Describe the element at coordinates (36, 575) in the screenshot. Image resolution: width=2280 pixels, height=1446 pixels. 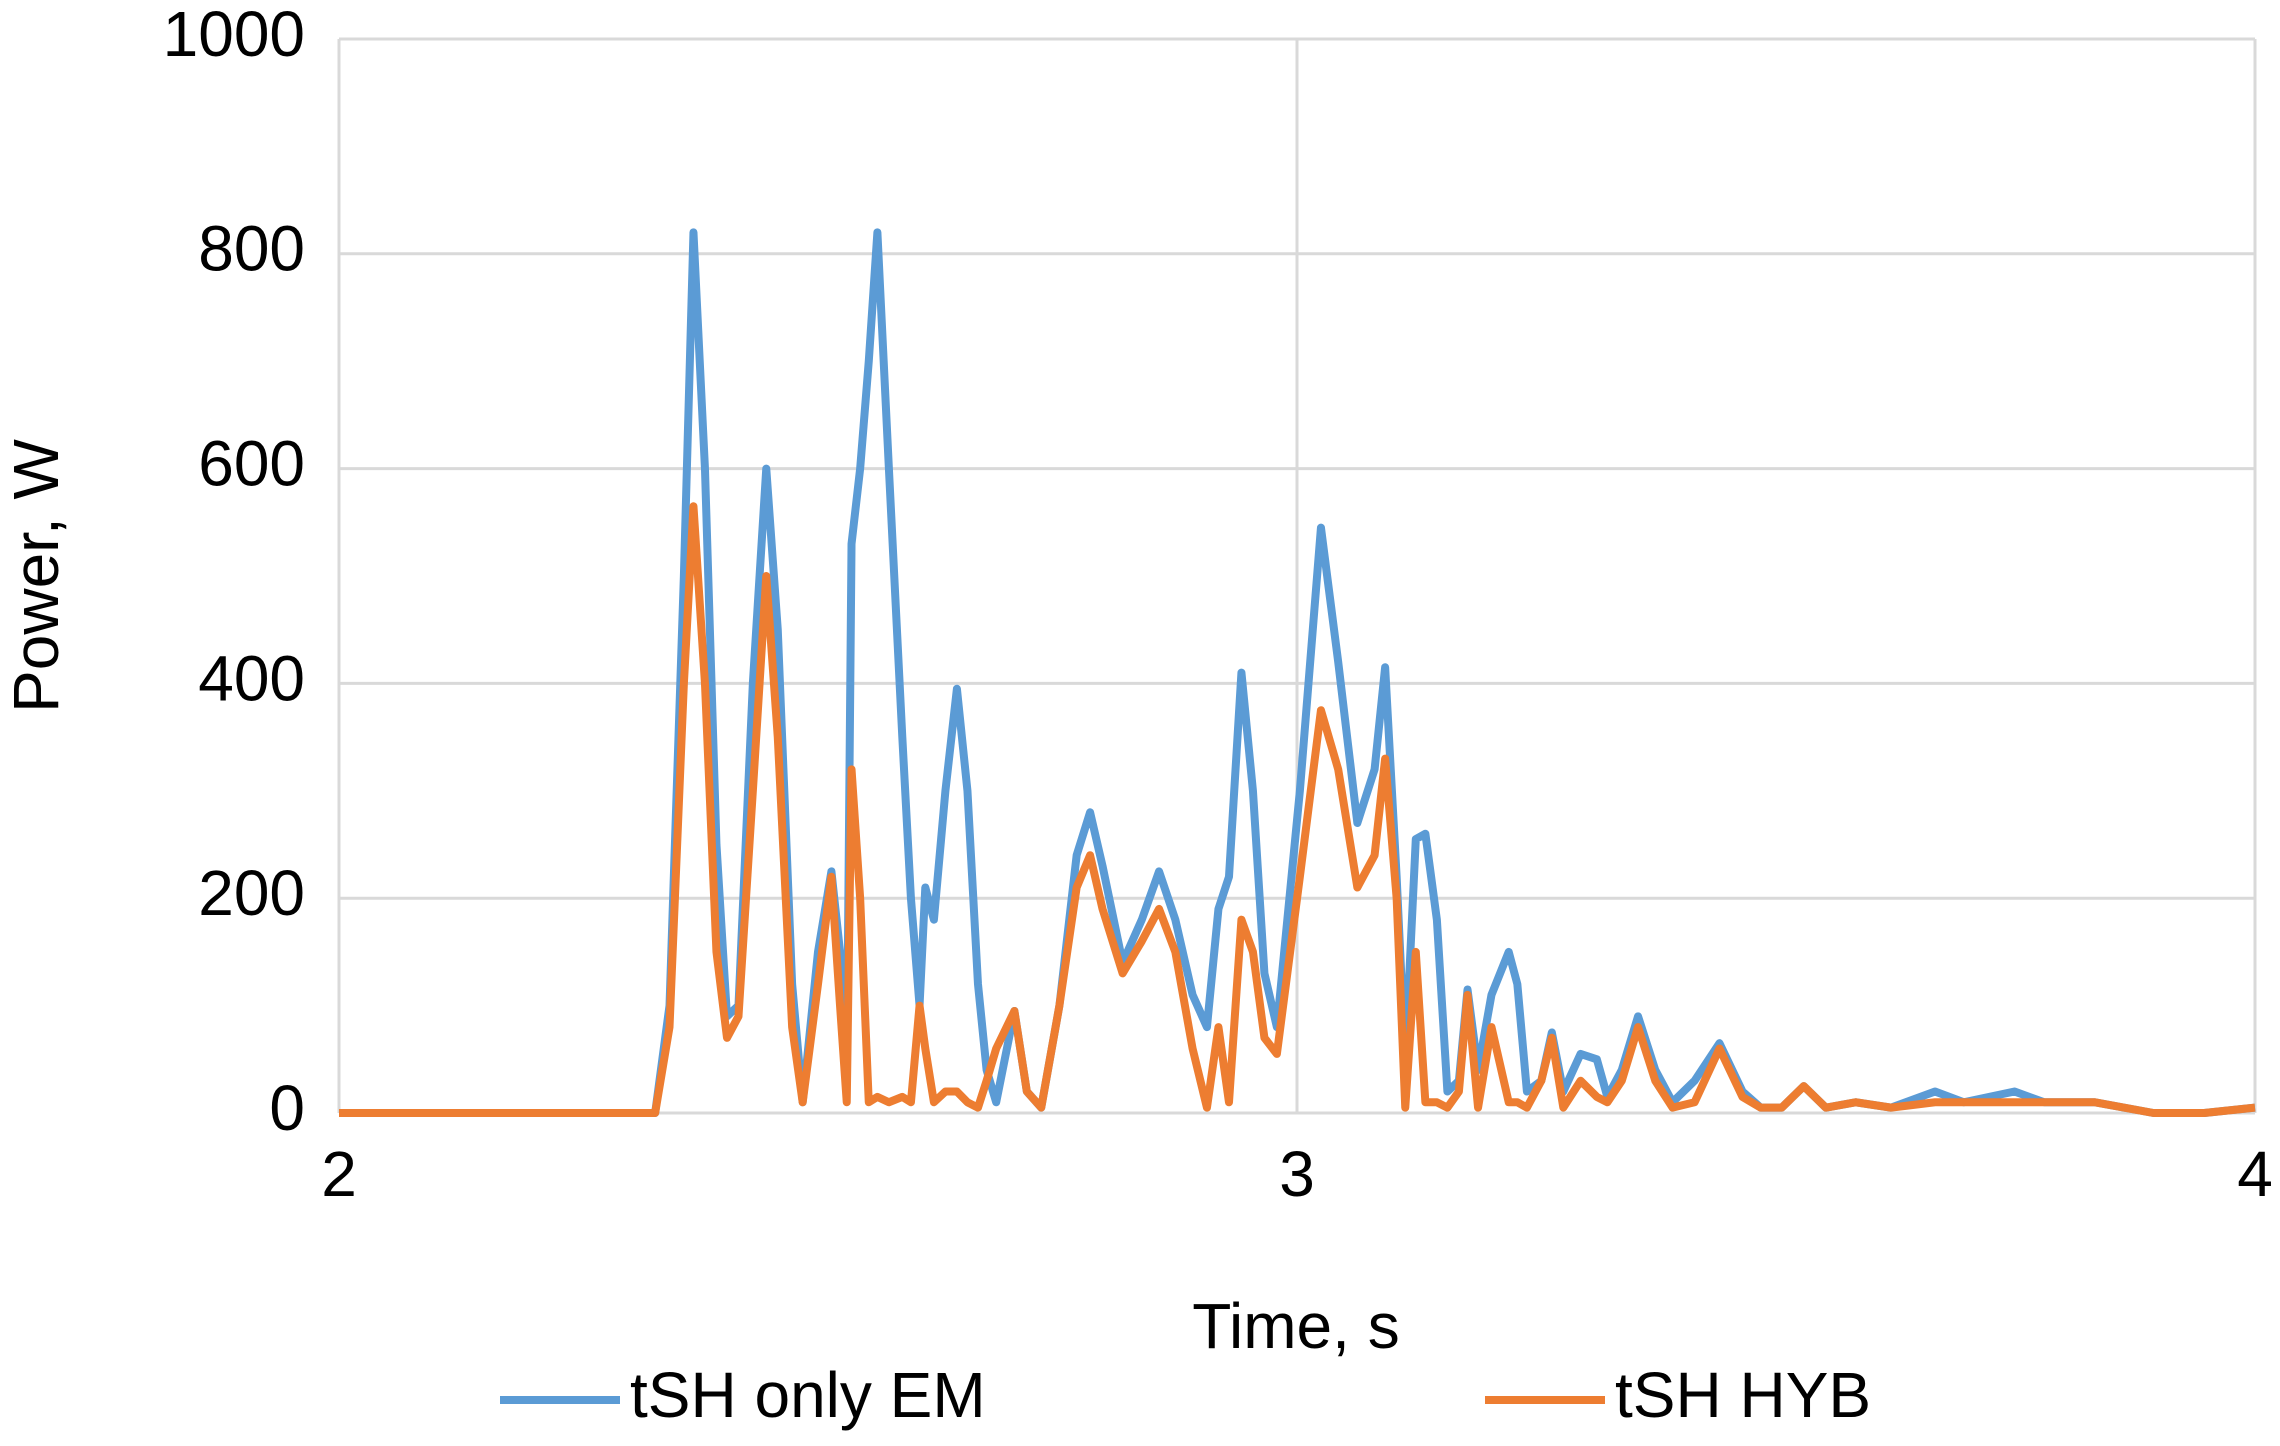
I see `y-axis-label: Power, W` at that location.